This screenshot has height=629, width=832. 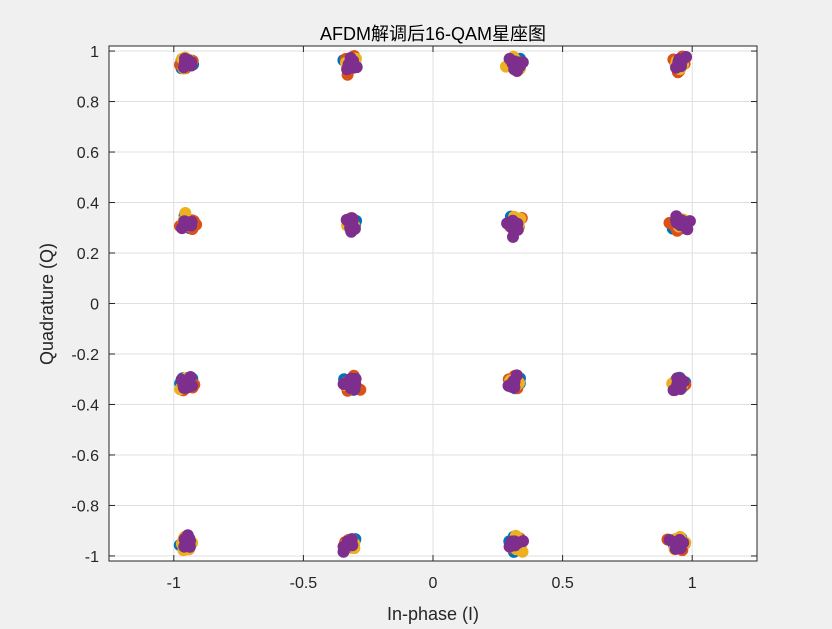 What do you see at coordinates (88, 254) in the screenshot?
I see `y-tick-label: 0.2` at bounding box center [88, 254].